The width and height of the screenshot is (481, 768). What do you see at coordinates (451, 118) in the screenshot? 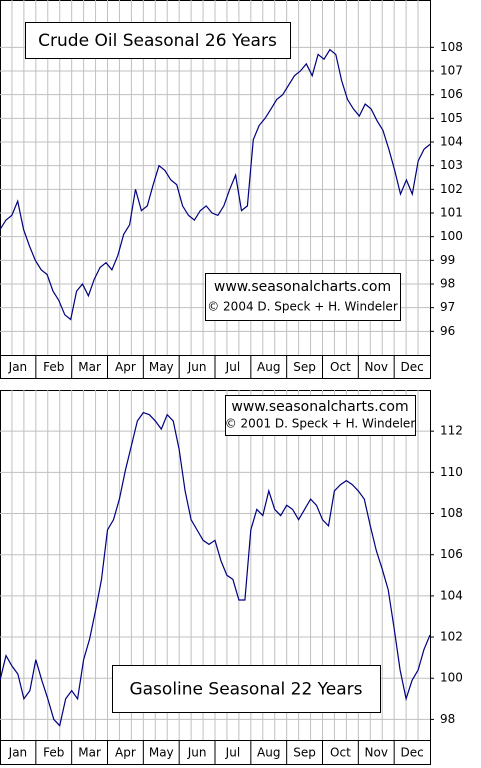
I see `y-tick-label: 105` at bounding box center [451, 118].